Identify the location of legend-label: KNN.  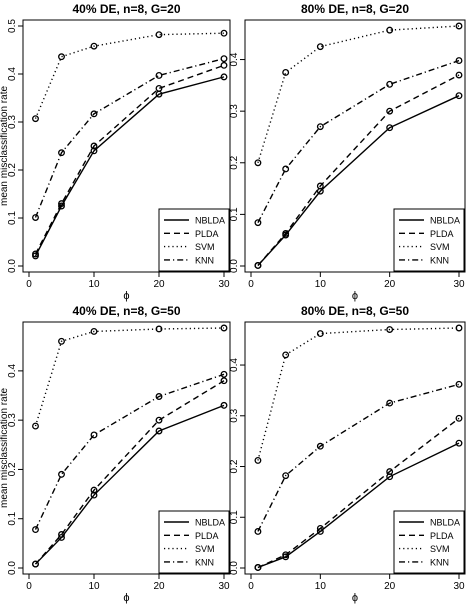
(439, 260).